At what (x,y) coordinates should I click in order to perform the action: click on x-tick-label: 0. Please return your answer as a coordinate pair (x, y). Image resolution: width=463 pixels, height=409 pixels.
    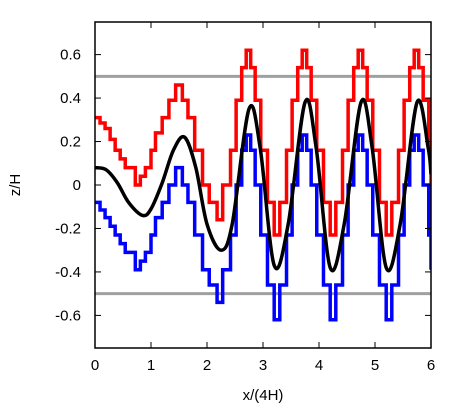
    Looking at the image, I should click on (95, 365).